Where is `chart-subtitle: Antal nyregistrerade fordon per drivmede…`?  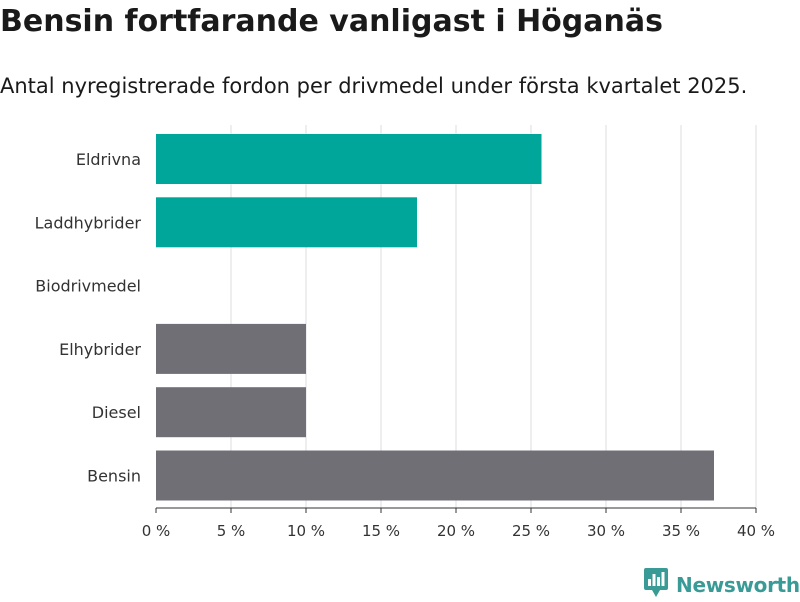
chart-subtitle: Antal nyregistrerade fordon per drivmede… is located at coordinates (374, 86).